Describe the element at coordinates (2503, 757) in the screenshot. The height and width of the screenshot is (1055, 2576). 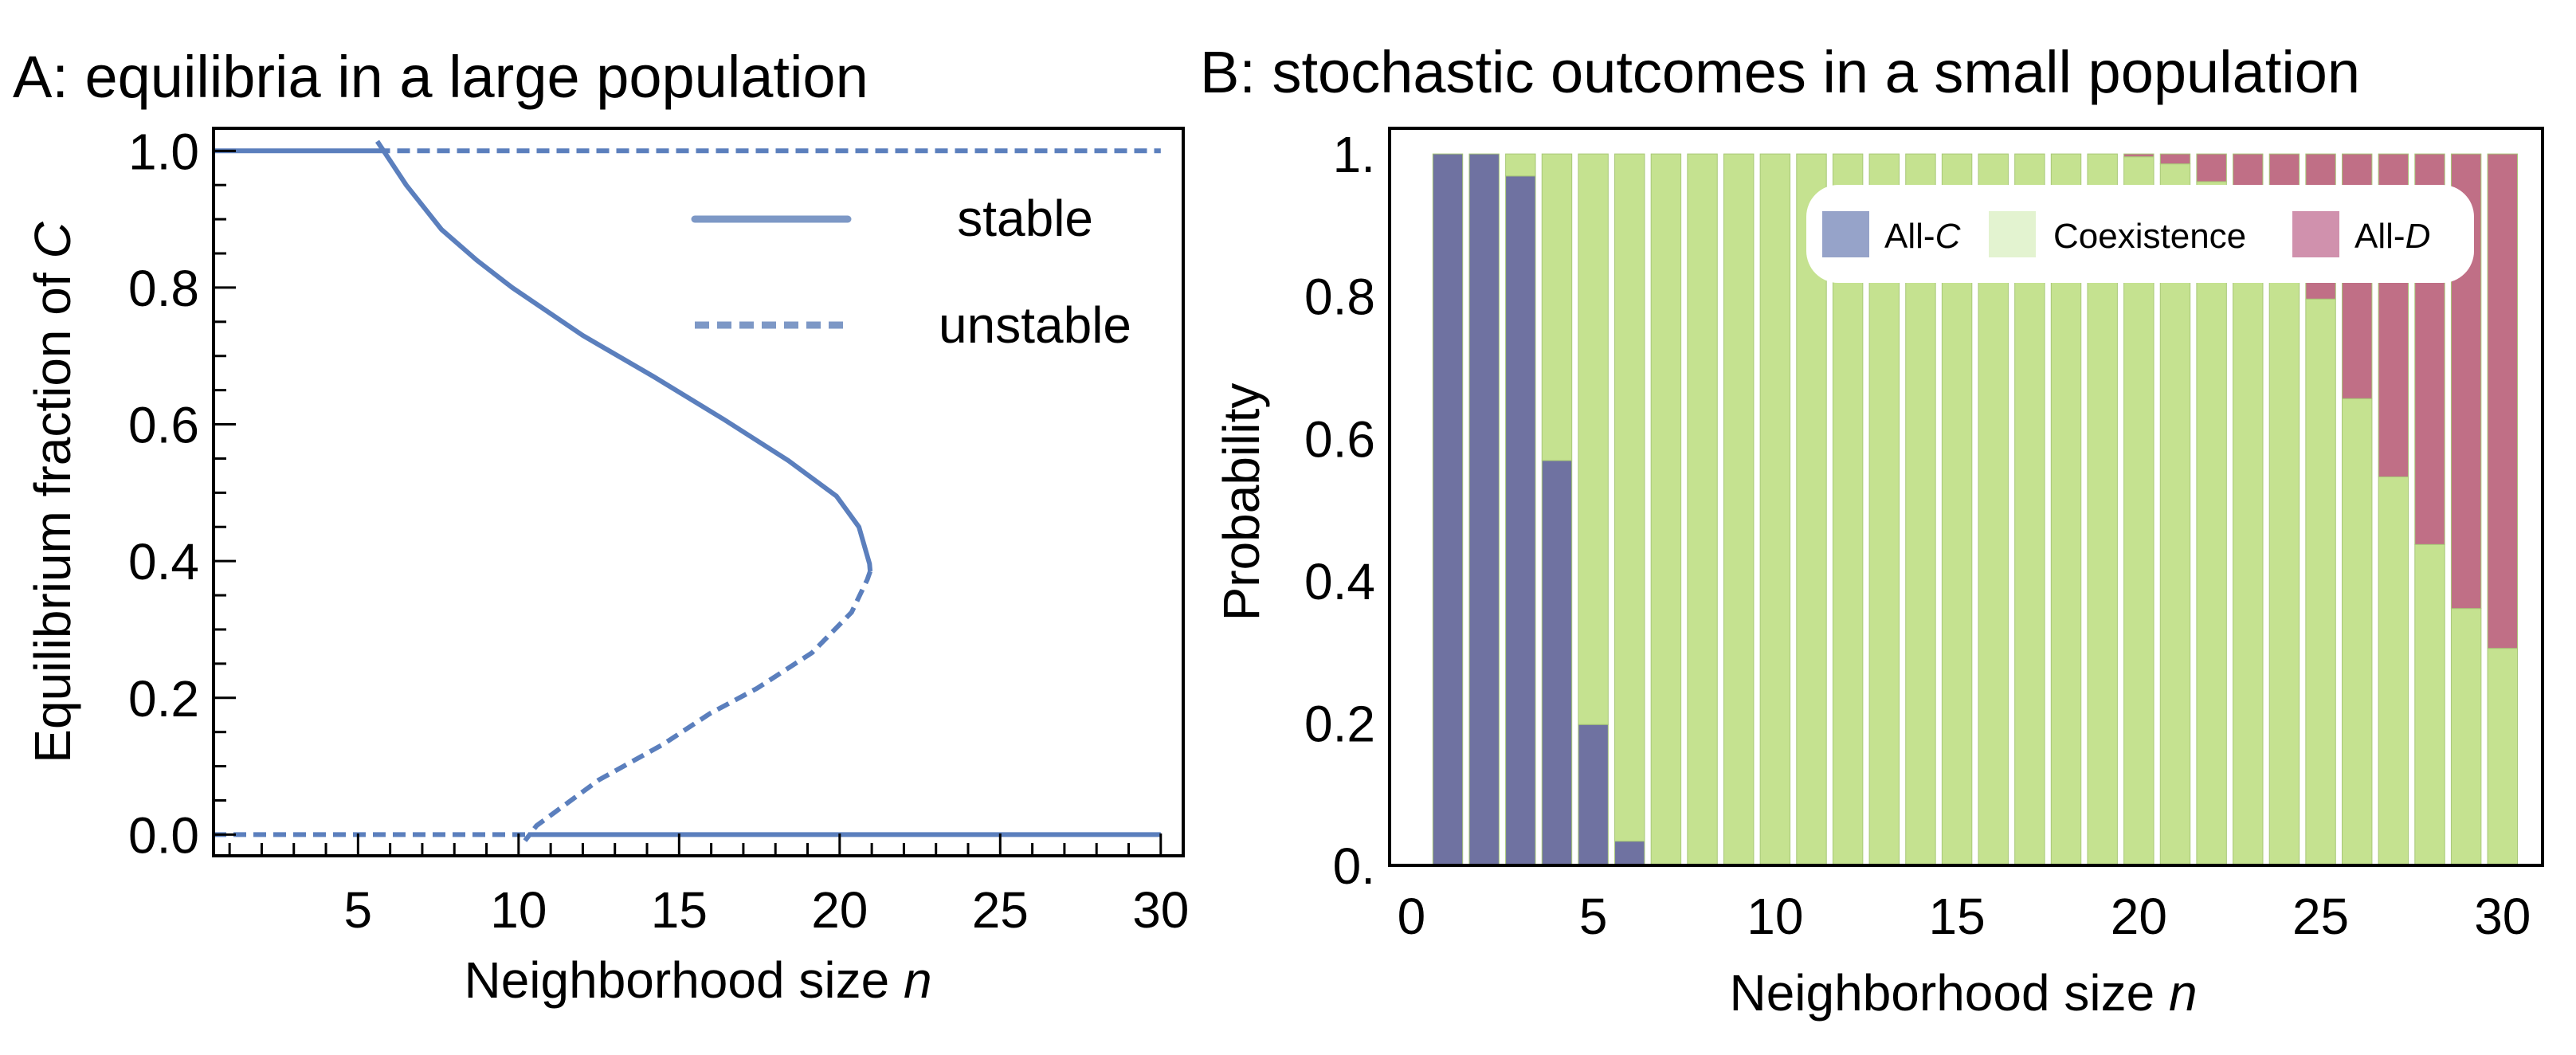
I see `bar-coexistence-n30` at that location.